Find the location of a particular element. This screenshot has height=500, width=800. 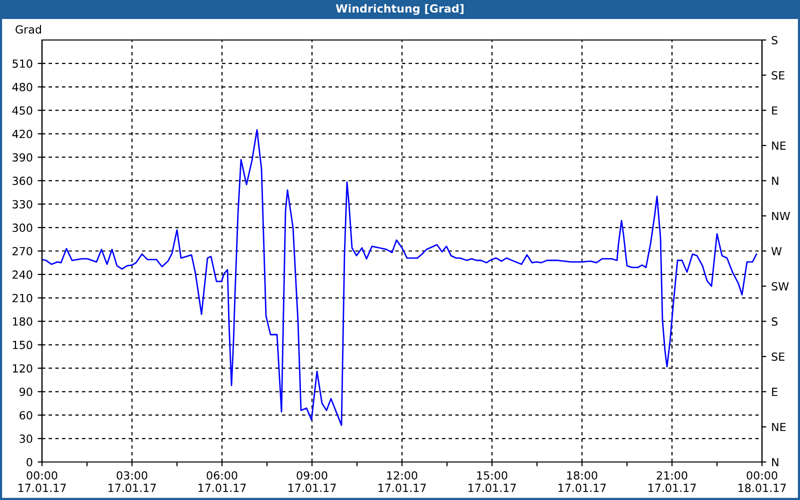

x-tick-label: 21:00 17.01.17 is located at coordinates (672, 481).